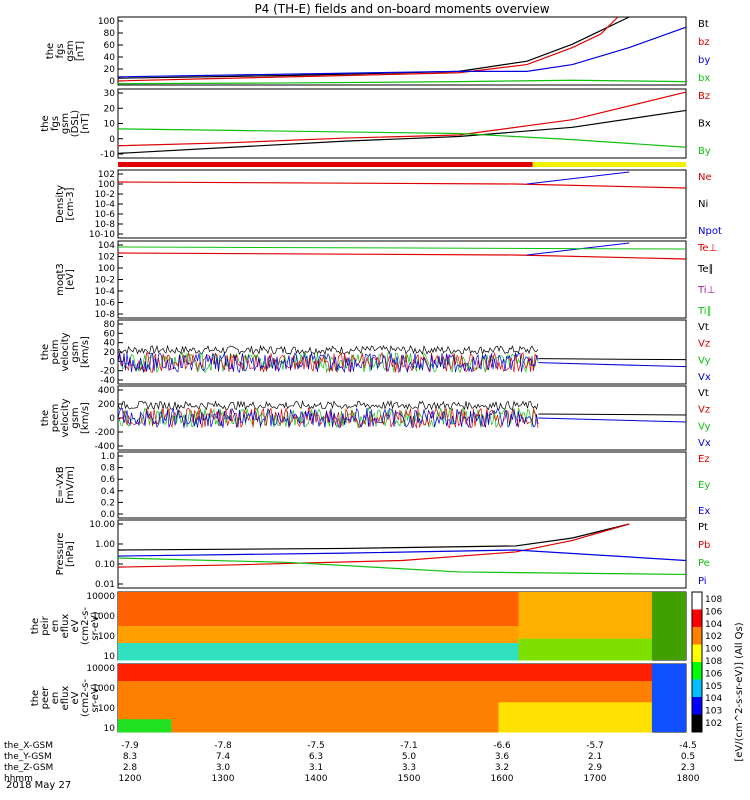 The width and height of the screenshot is (750, 800). I want to click on y-tick-label: -10, so click(107, 155).